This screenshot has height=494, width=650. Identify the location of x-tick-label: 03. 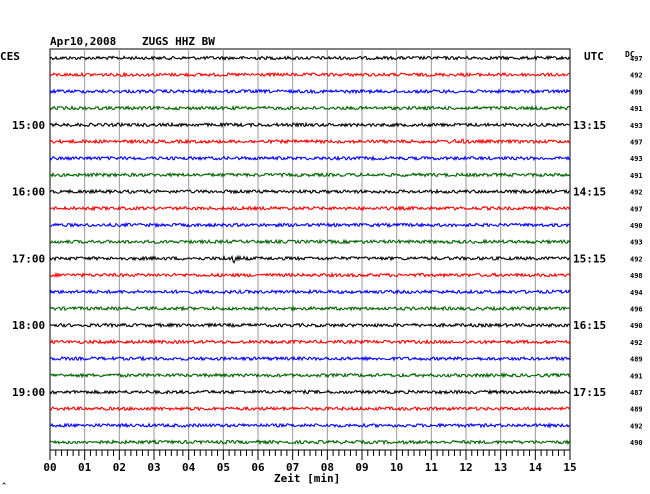
(153, 467).